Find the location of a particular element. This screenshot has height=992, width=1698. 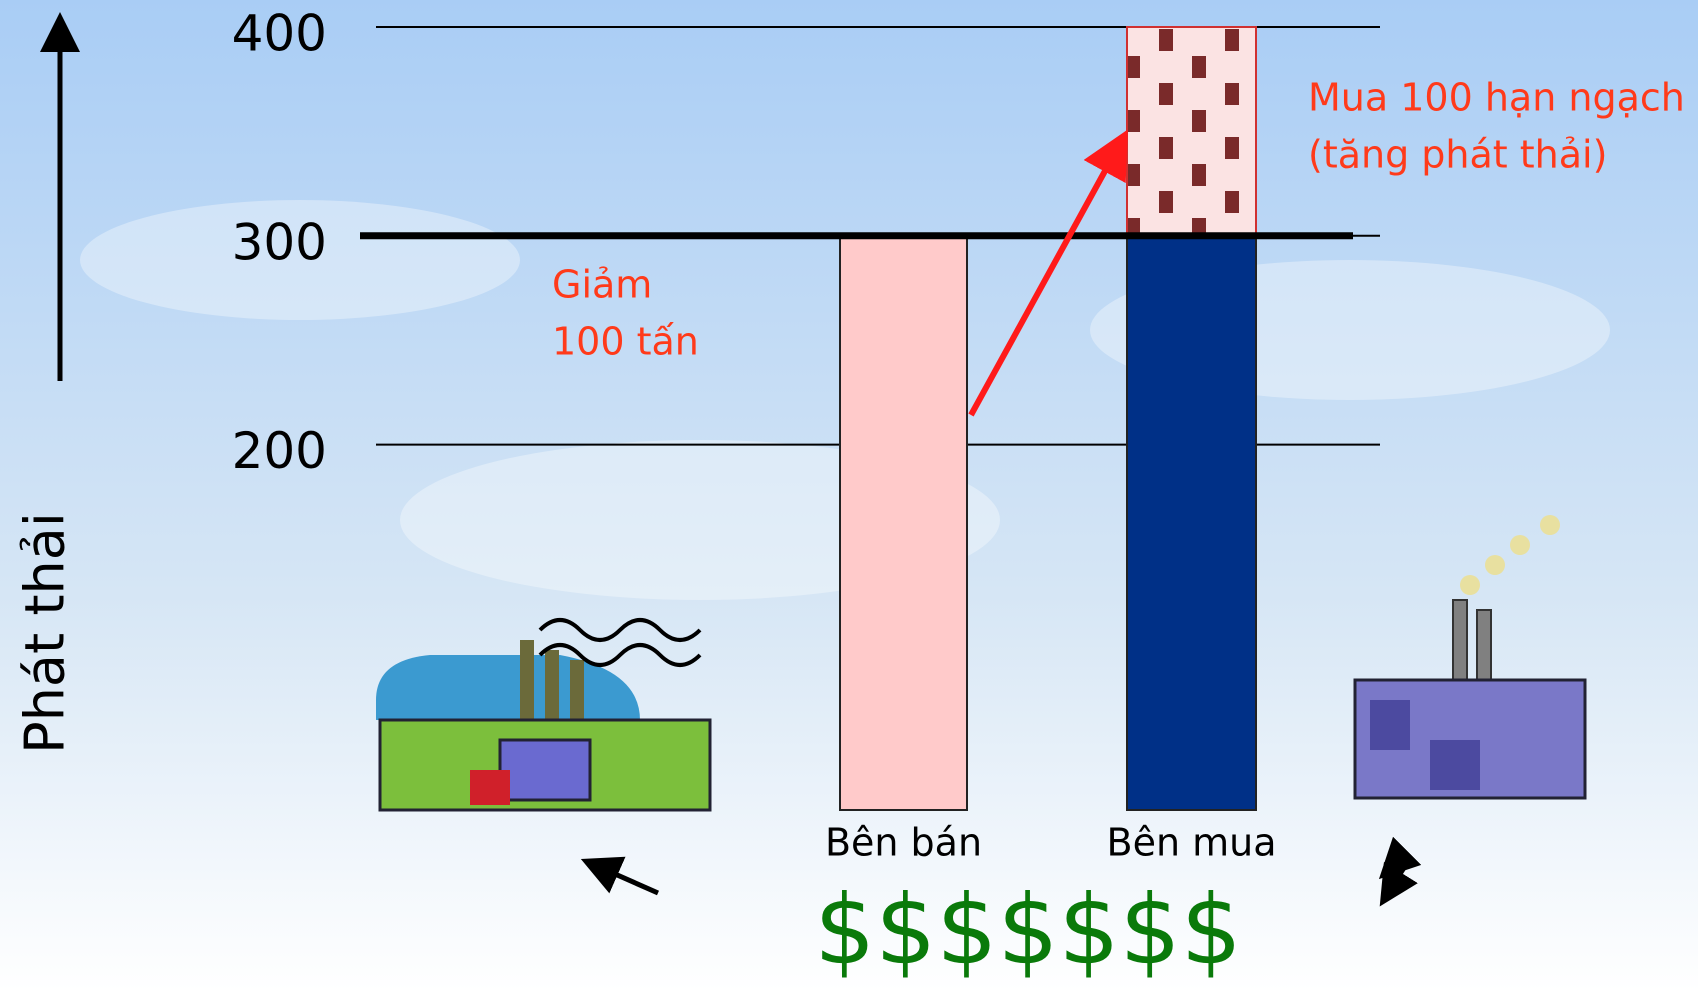

annotation: Mua 100 hạn ngạch is located at coordinates (1496, 98).